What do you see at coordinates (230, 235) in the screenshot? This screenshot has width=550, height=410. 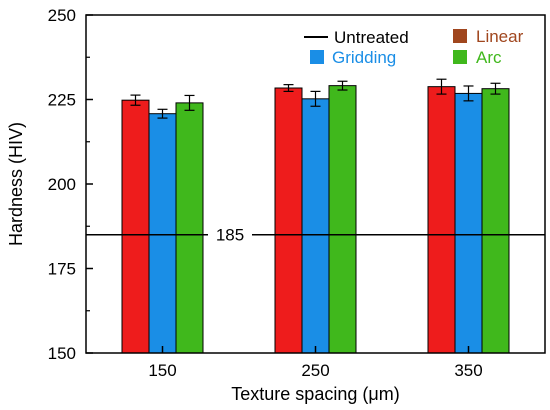 I see `reference-value-label: 185` at bounding box center [230, 235].